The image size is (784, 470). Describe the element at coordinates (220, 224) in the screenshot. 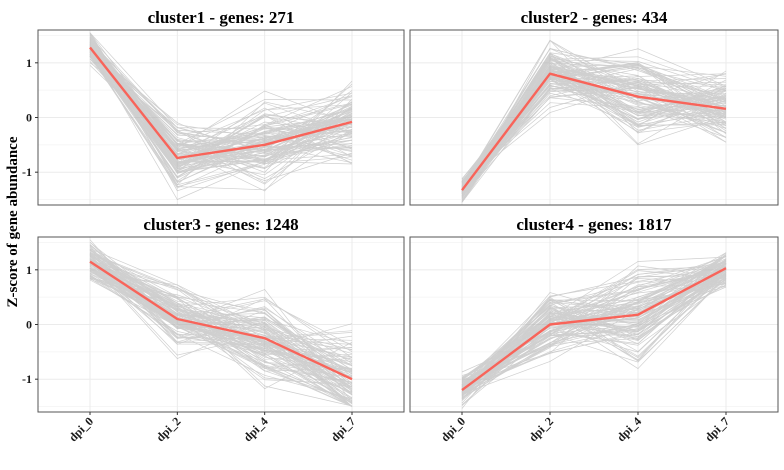

I see `panel-title: cluster3 - genes: 1248` at that location.